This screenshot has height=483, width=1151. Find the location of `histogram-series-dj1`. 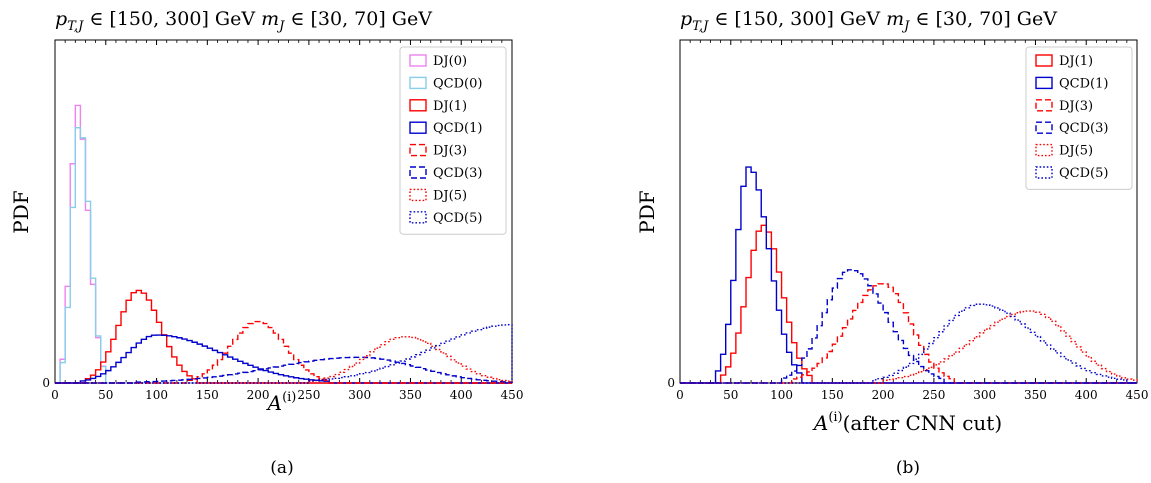

histogram-series-dj1 is located at coordinates (283, 336).